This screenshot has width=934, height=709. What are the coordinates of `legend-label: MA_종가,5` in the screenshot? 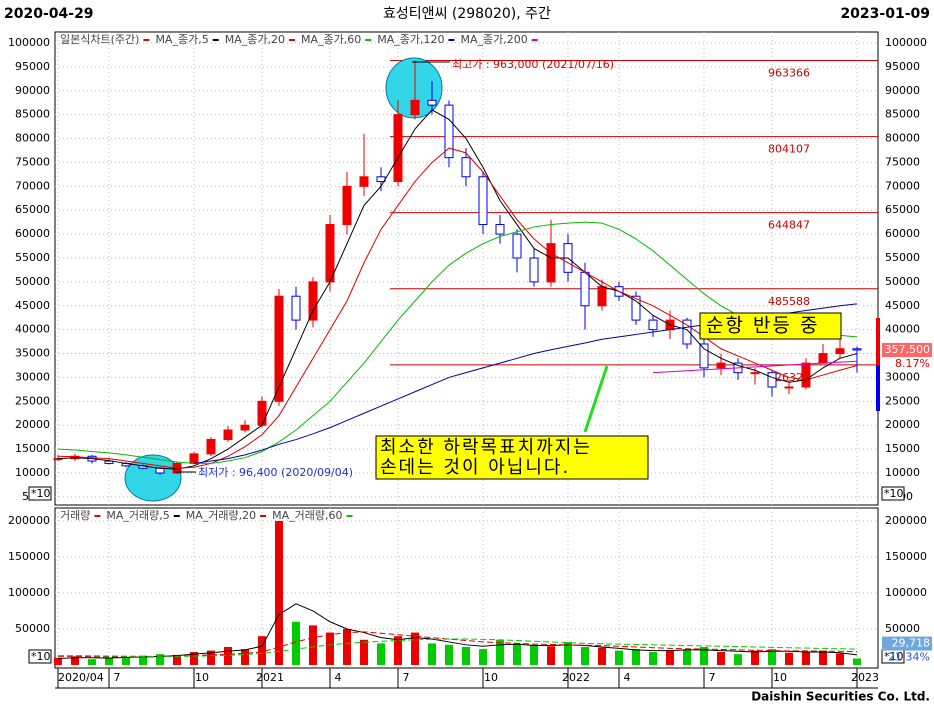 It's located at (181, 39).